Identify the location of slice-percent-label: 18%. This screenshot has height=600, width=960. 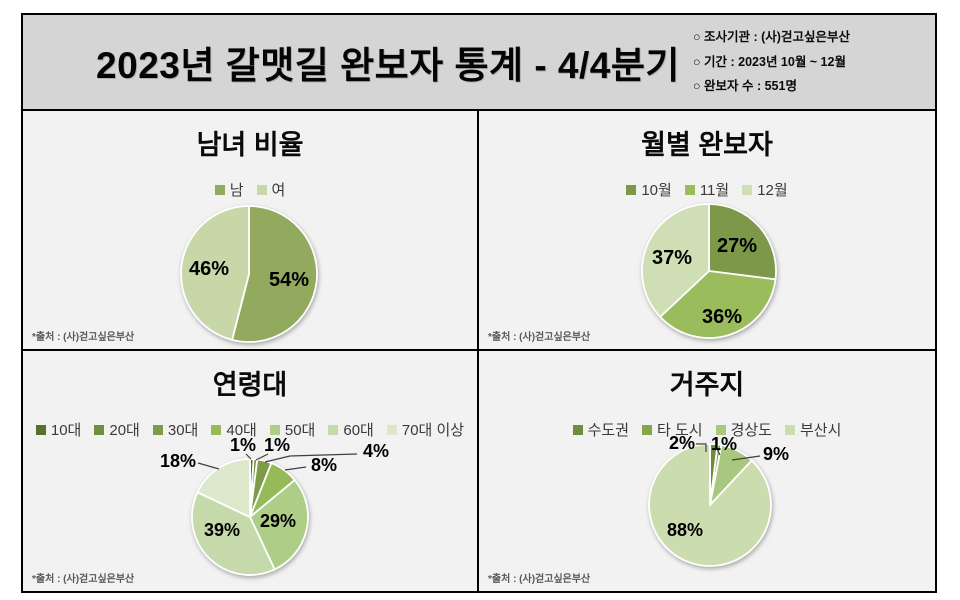
(178, 461).